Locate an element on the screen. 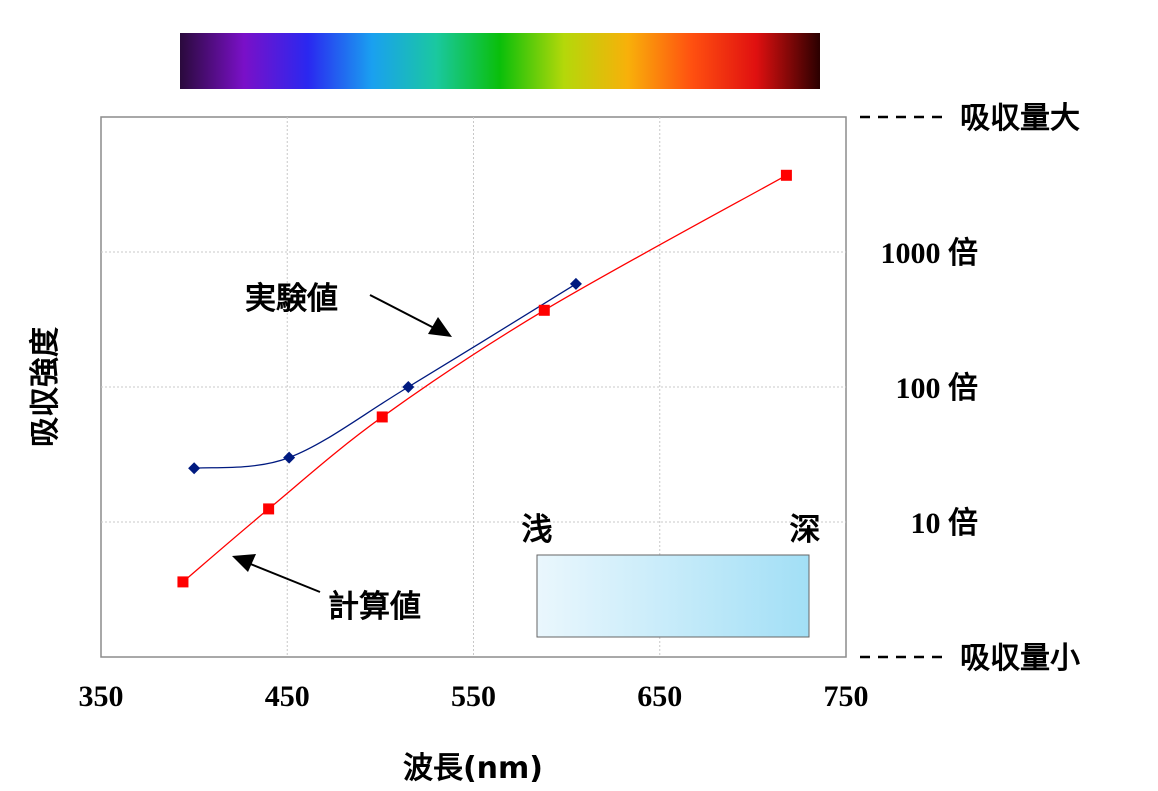 Image resolution: width=1158 pixels, height=791 pixels. experimental-arrow is located at coordinates (403, 312).